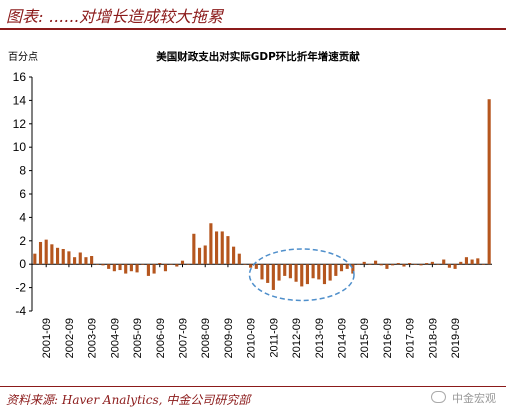 The image size is (506, 415). I want to click on annotation-ellipse, so click(301, 275).